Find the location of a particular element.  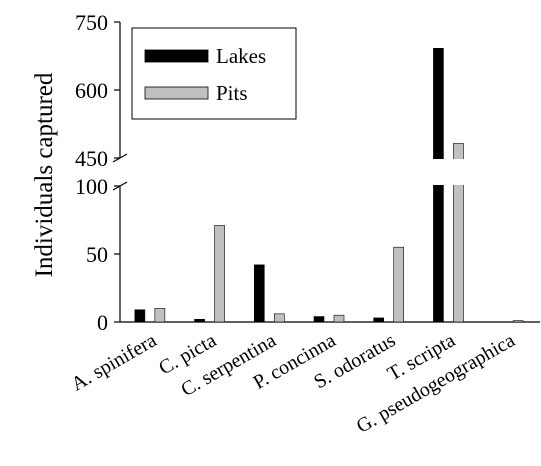

legend: Lakes Pits is located at coordinates (214, 73).